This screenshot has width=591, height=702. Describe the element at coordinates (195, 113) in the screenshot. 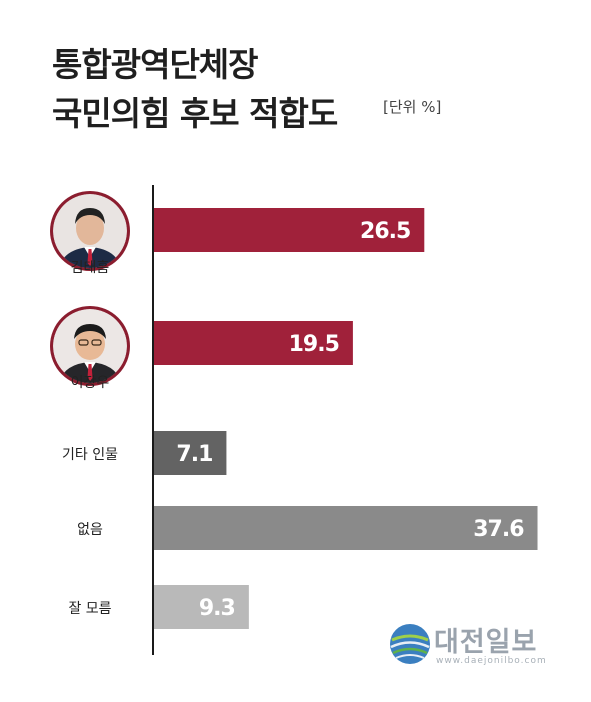

I see `chart-title-line-2: 국민의힘 후보 적합도` at that location.